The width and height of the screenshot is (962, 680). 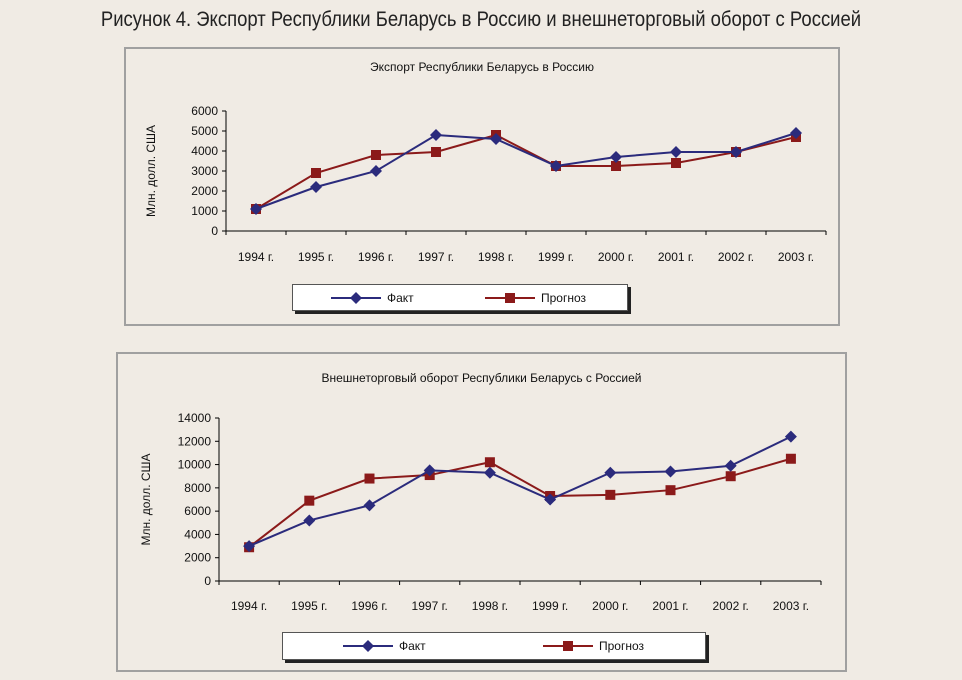 I want to click on y-tick-label: 14000, so click(x=195, y=418).